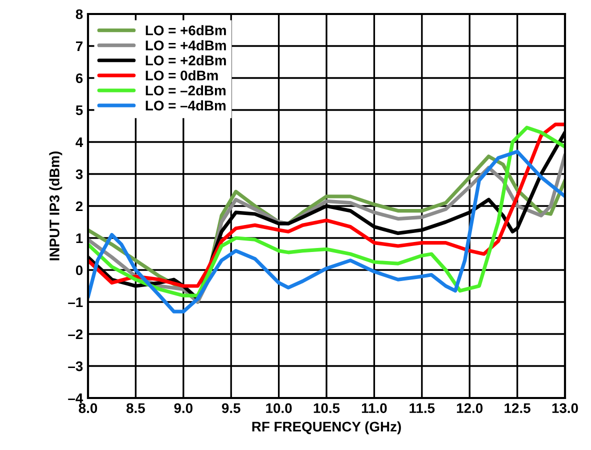  I want to click on x-tick-label: 9.5, so click(231, 408).